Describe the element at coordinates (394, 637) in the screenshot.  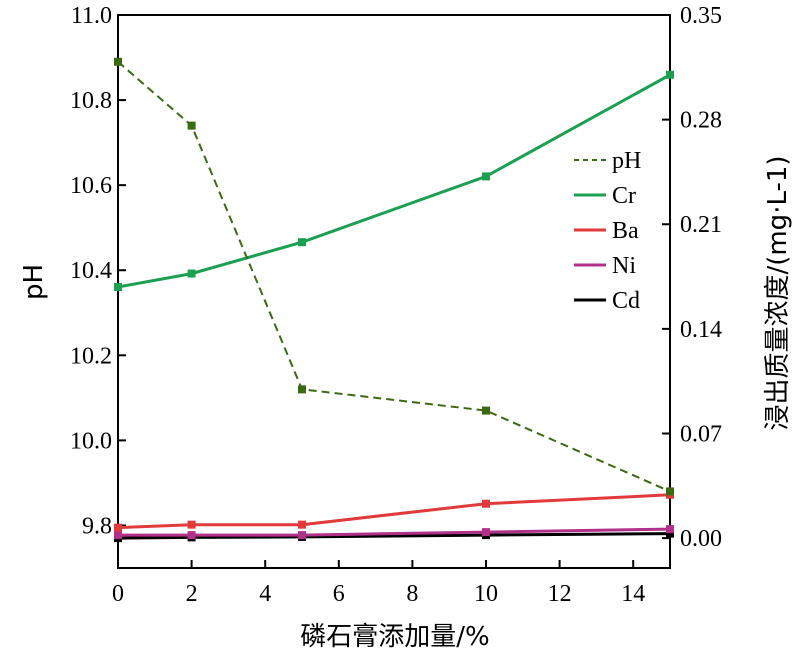
I see `x-axis-title: 磷石膏添加量/%` at that location.